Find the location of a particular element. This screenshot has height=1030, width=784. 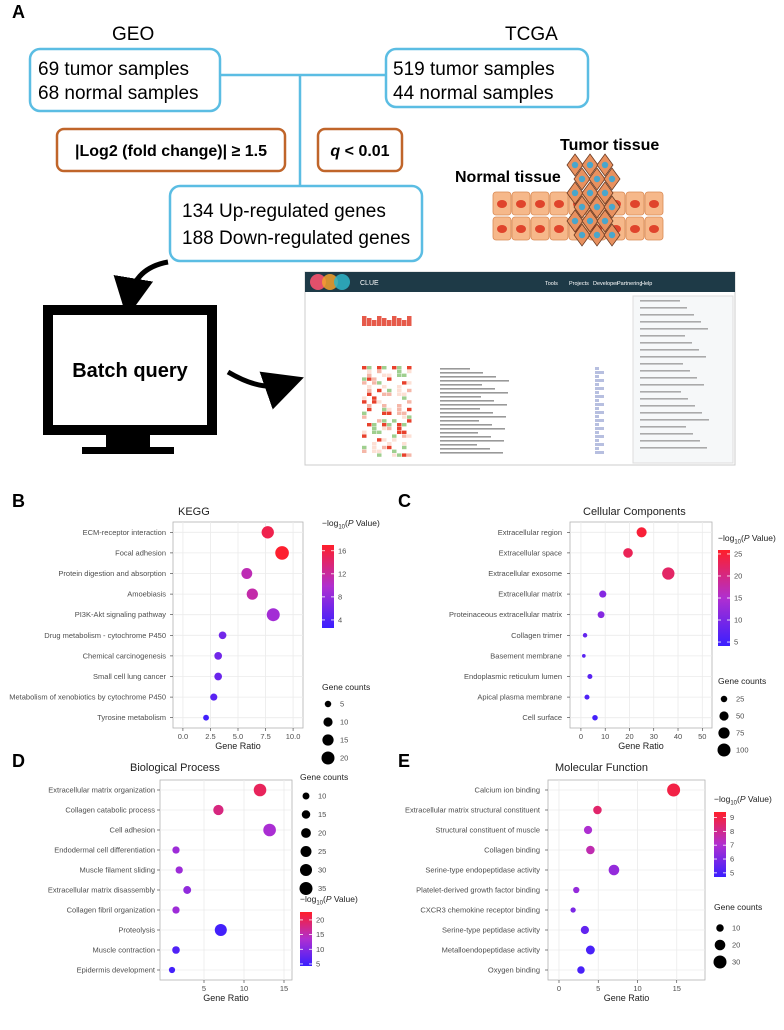

y-tick-label: Drug metabolism - cytochrome P450 is located at coordinates (105, 635).